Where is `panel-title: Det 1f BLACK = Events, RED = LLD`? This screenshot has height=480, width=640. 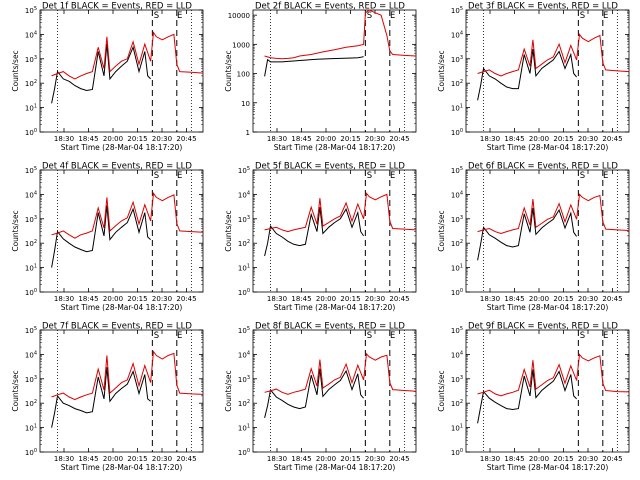 panel-title: Det 1f BLACK = Events, RED = LLD is located at coordinates (117, 7).